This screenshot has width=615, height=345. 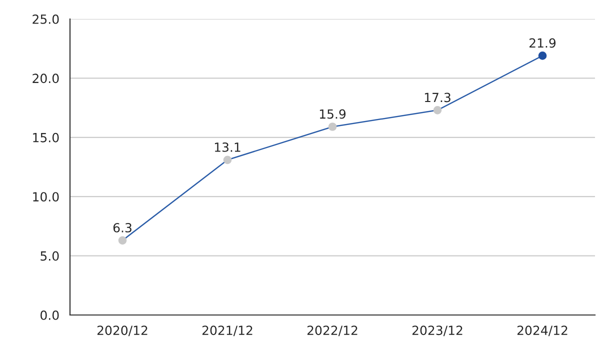 What do you see at coordinates (332, 331) in the screenshot?
I see `x-tick-label: 2022/12` at bounding box center [332, 331].